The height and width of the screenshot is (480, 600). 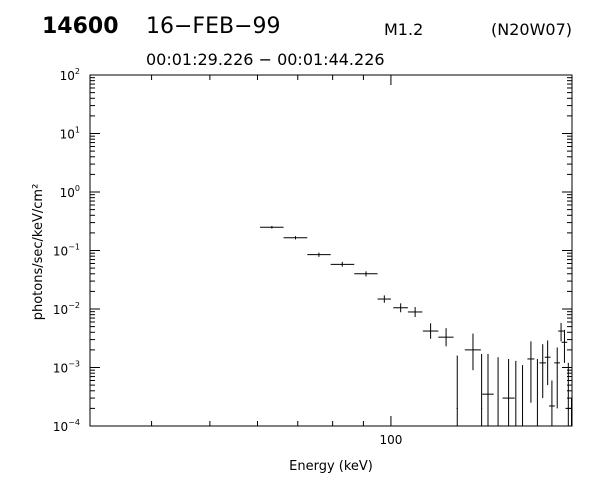 I want to click on y-tick-label: 10⁻³, so click(x=66, y=368).